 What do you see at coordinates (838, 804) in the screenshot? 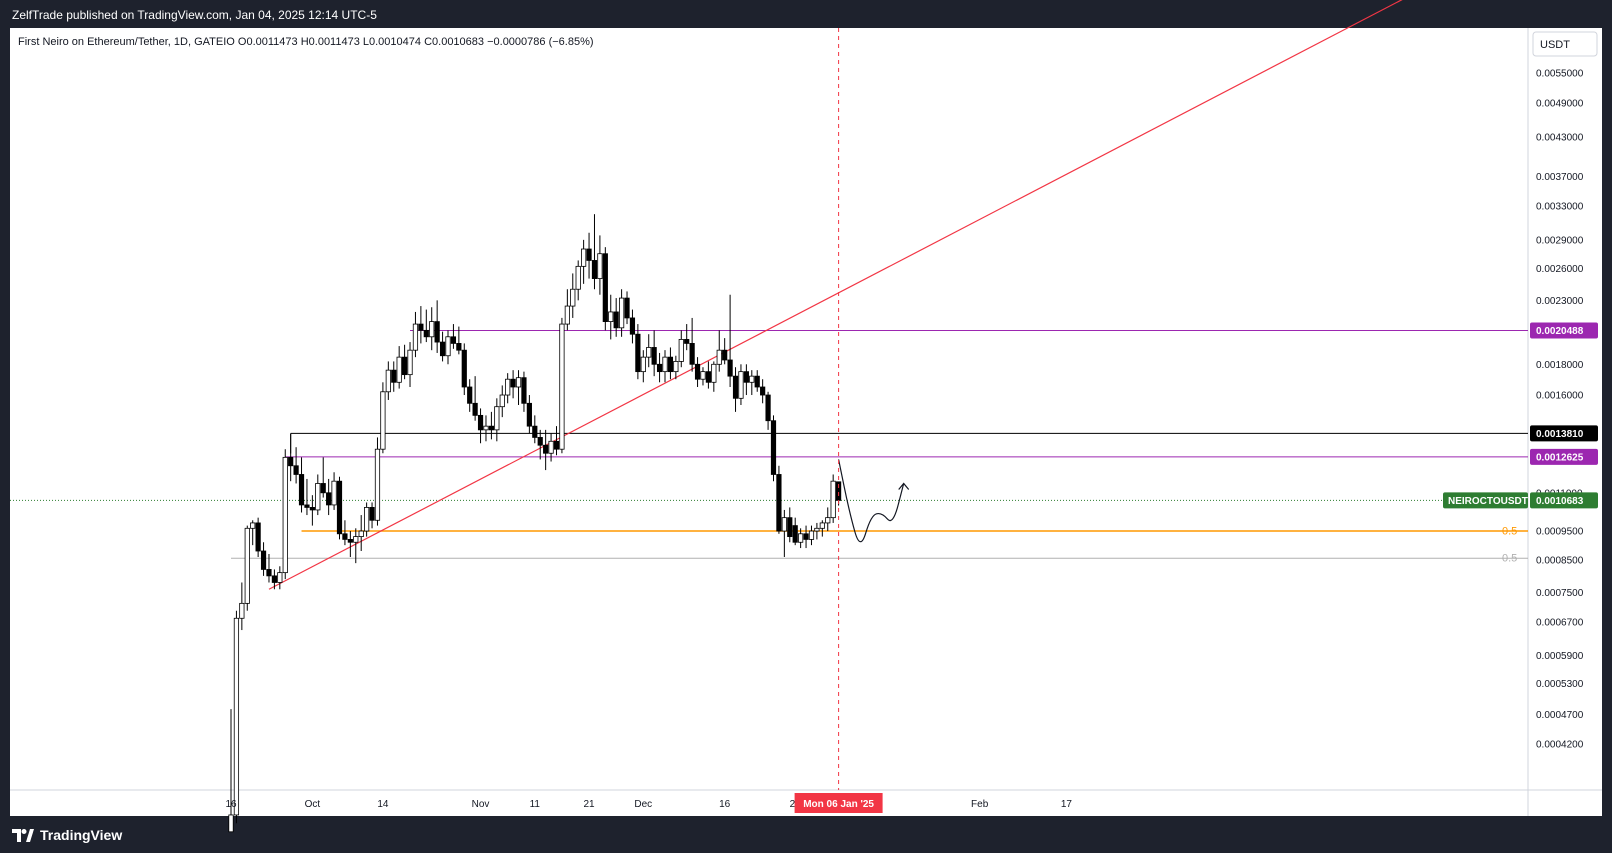
I see `cursor-date-label: Mon 06 Jan '25` at bounding box center [838, 804].